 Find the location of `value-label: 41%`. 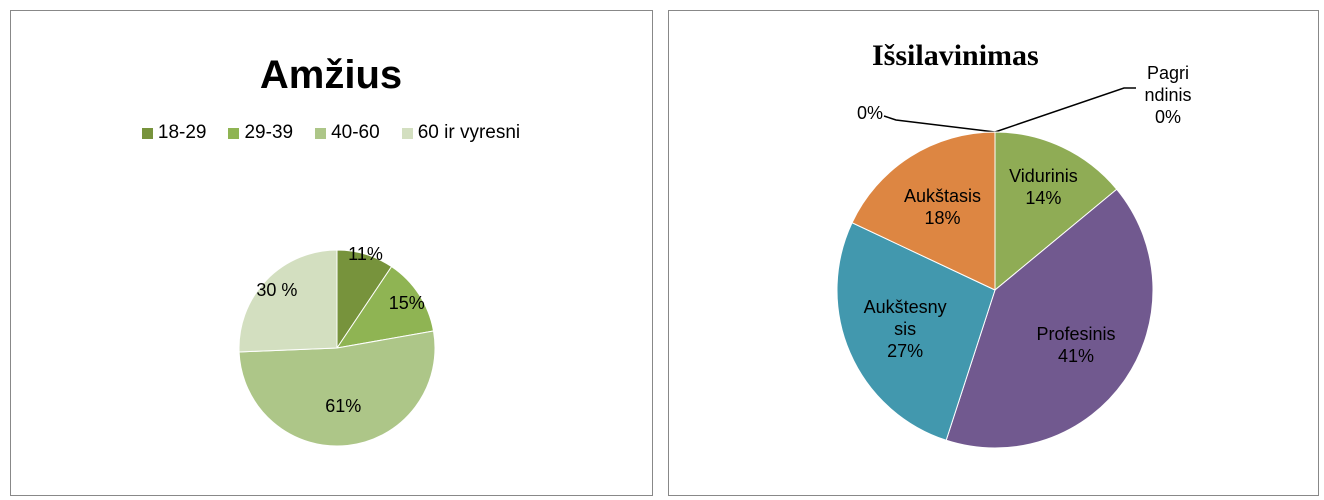

value-label: 41% is located at coordinates (1076, 356).